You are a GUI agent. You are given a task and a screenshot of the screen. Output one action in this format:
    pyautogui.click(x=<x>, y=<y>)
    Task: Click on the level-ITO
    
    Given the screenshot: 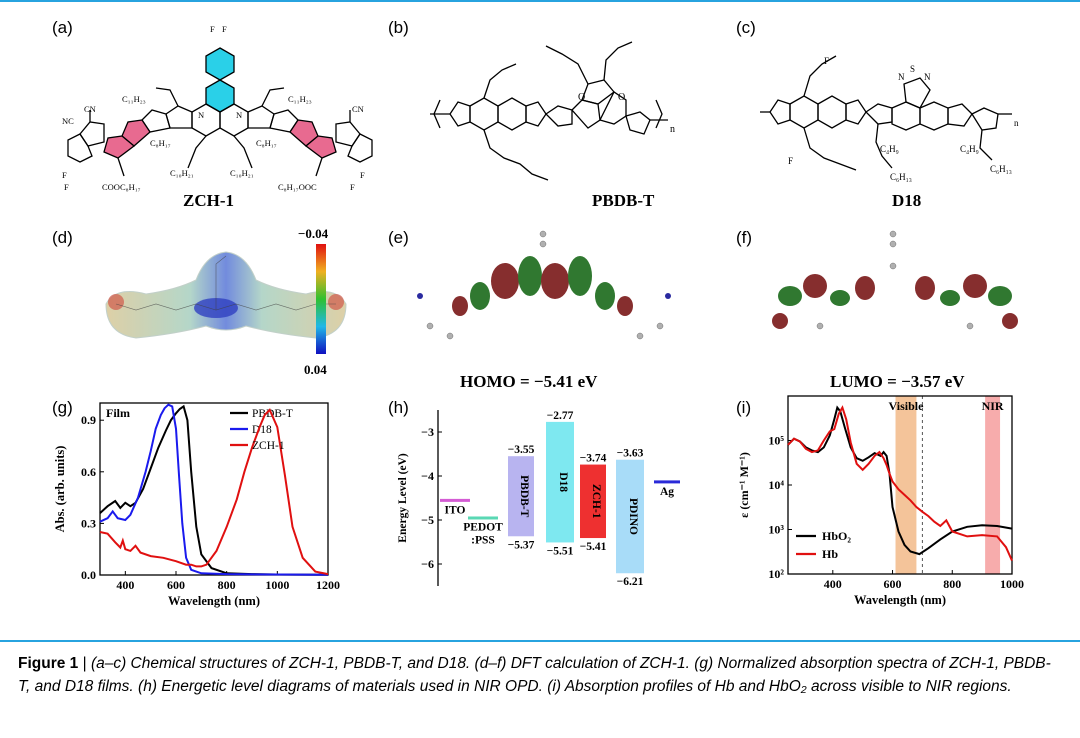 What is the action you would take?
    pyautogui.click(x=455, y=500)
    